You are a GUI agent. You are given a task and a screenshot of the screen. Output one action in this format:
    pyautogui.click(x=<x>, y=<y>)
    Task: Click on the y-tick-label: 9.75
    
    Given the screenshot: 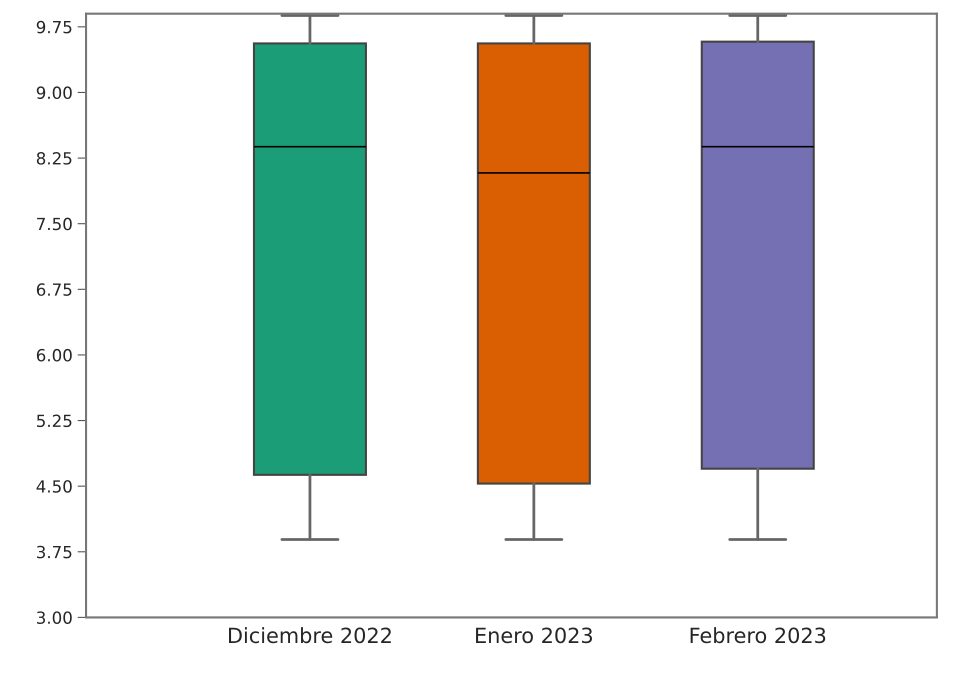 What is the action you would take?
    pyautogui.click(x=54, y=27)
    